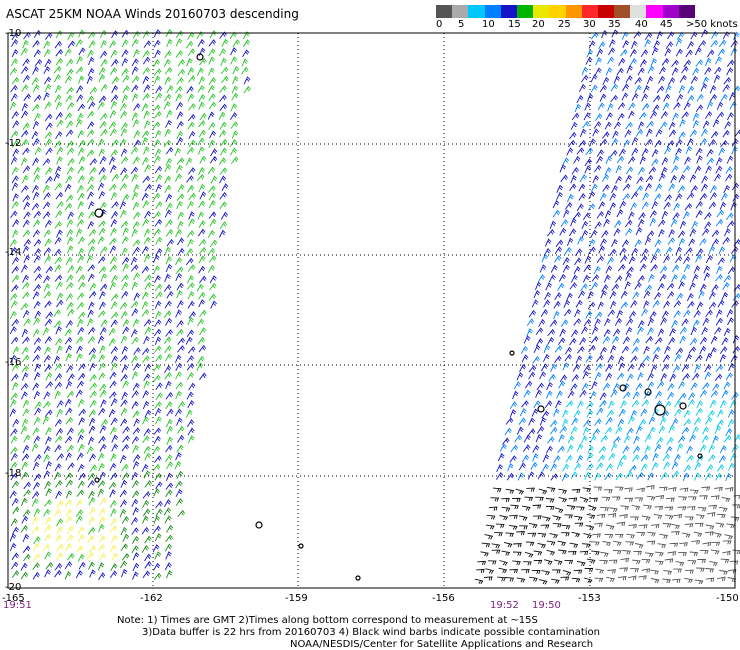 This screenshot has height=650, width=740. I want to click on lon-label: -162, so click(151, 598).